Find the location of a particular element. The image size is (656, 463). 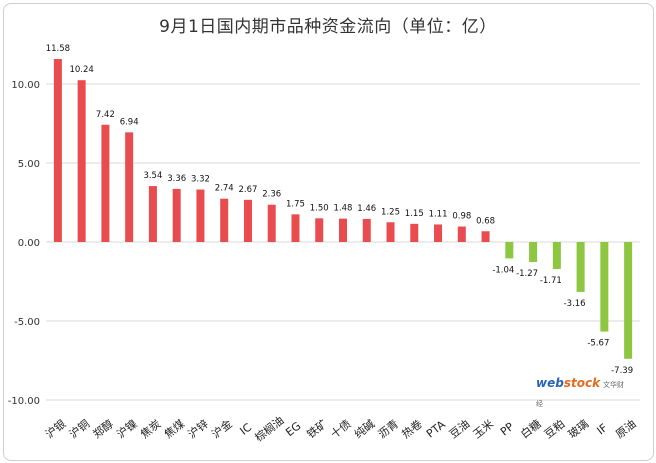

y-tick-label: 0.00 is located at coordinates (29, 243).